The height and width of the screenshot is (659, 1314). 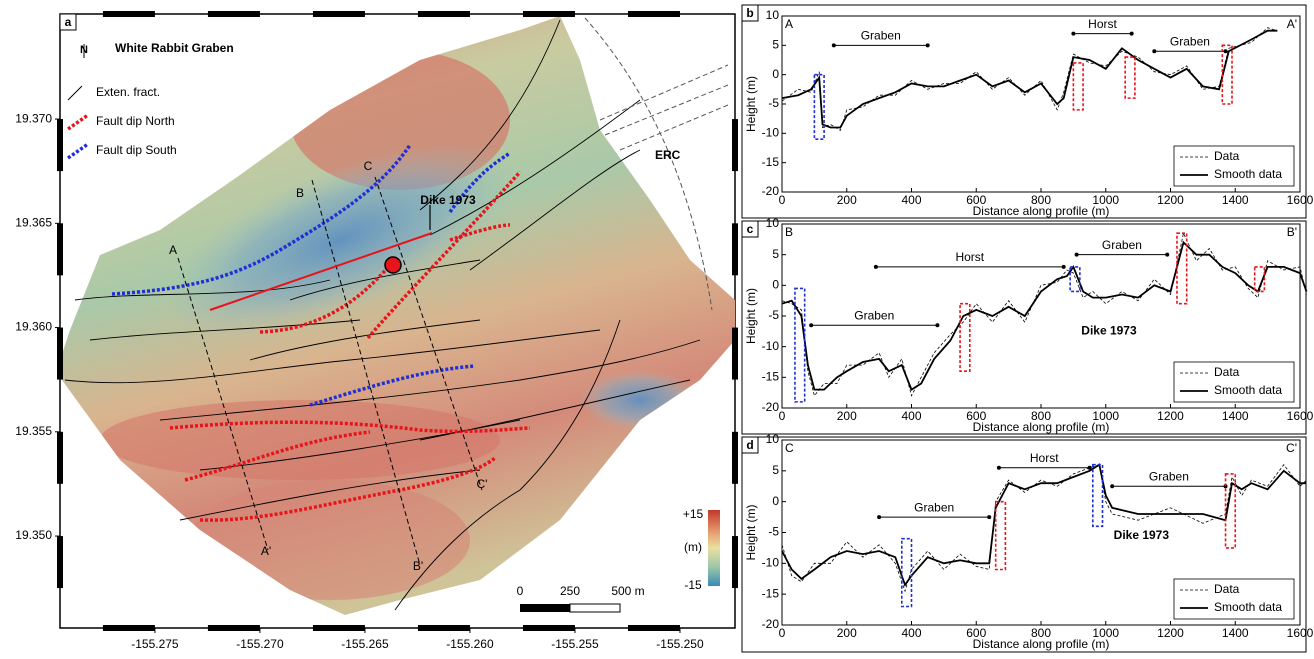 I want to click on profile-lines, so click(x=330, y=371).